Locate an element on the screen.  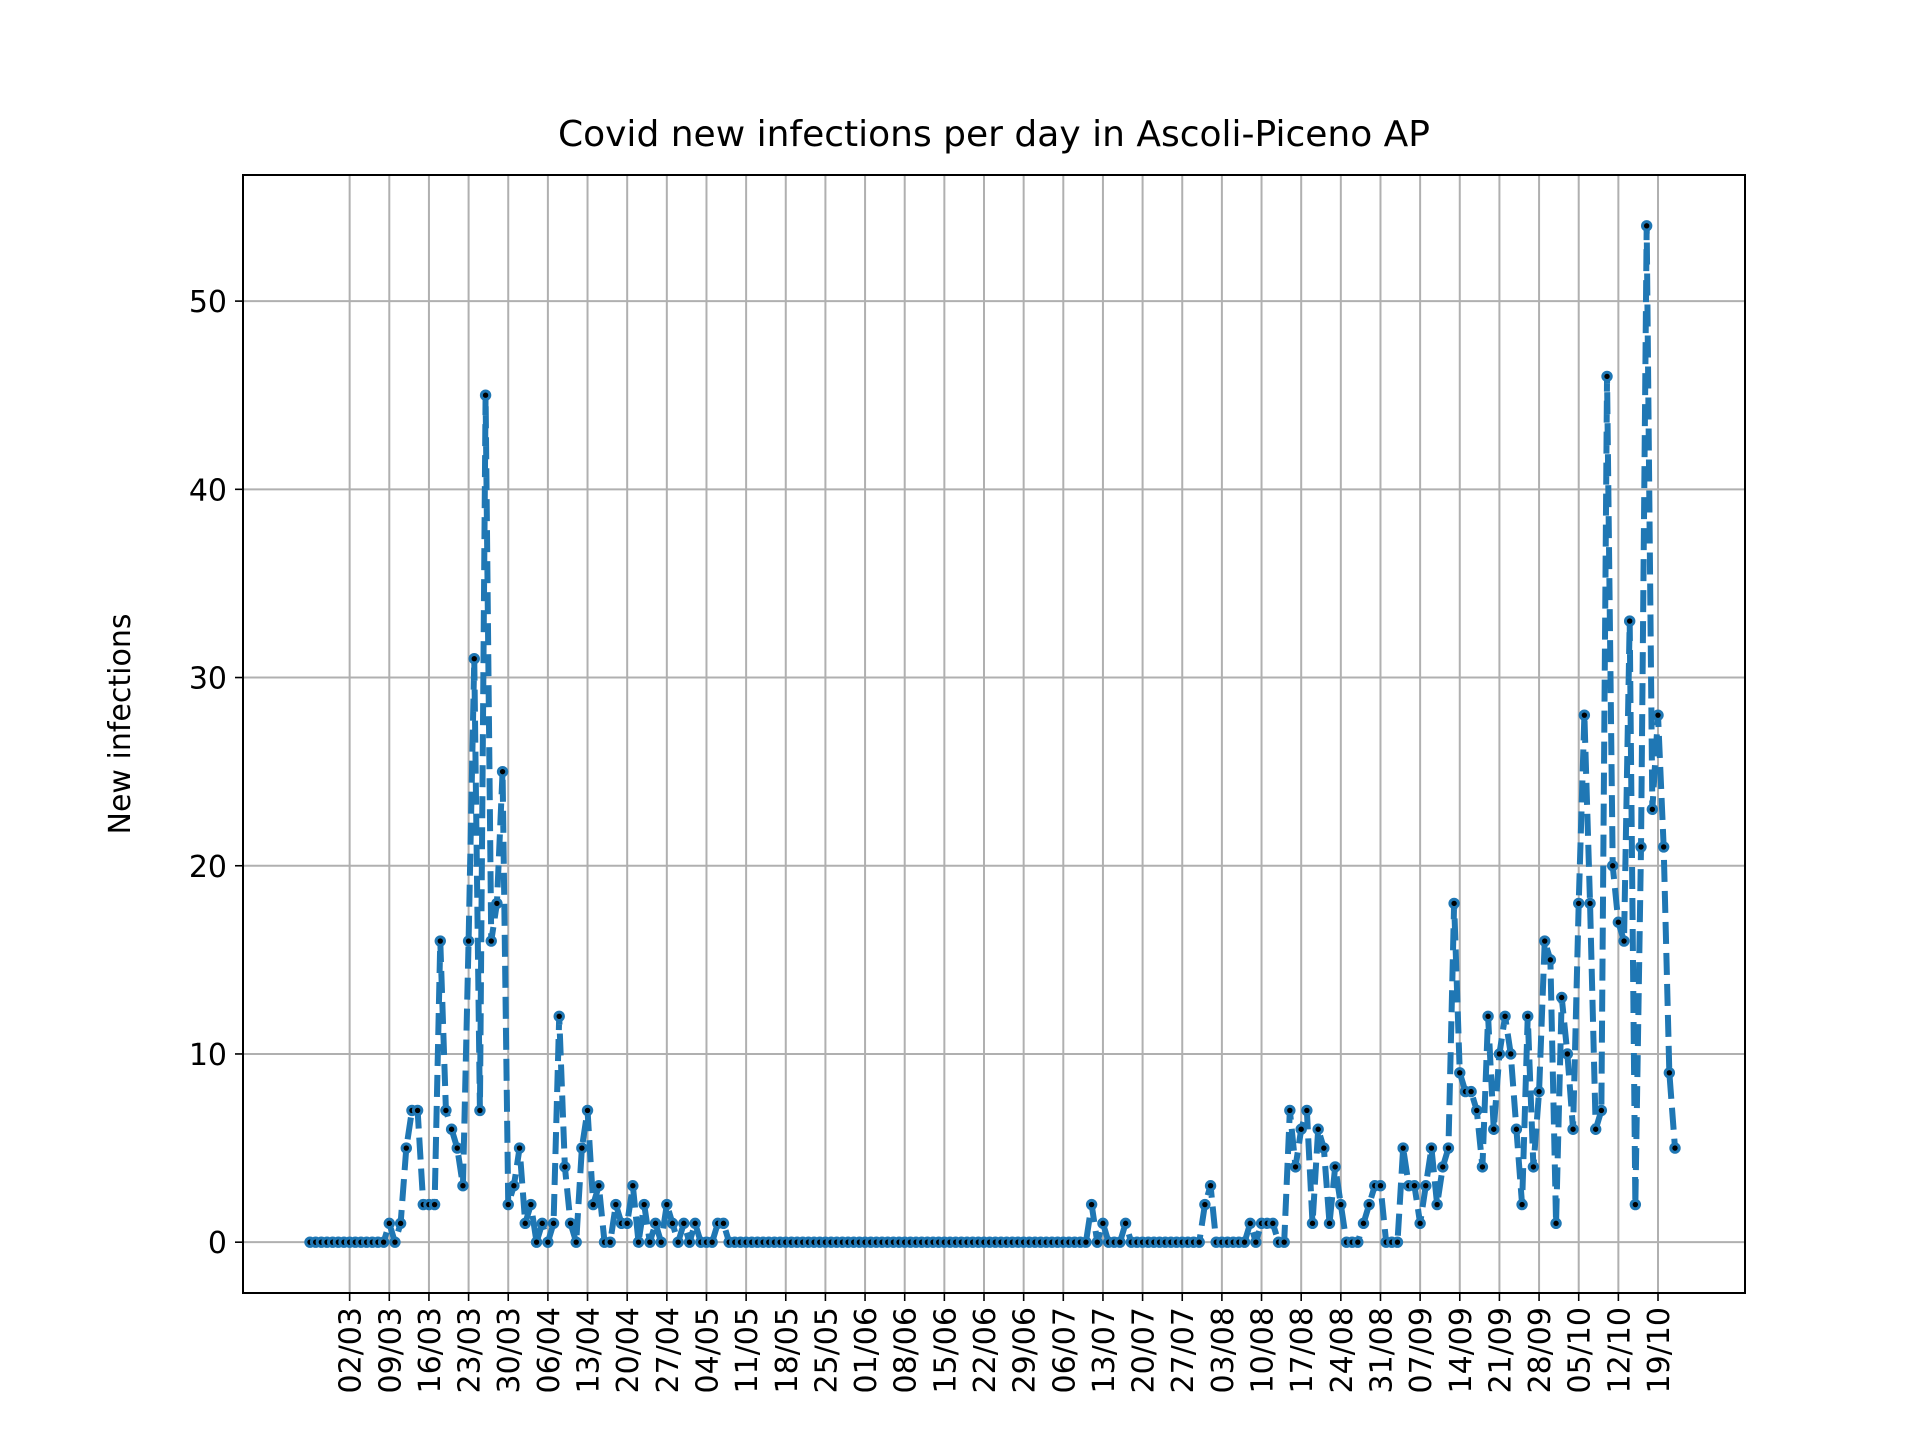
x-tick-label: 24/08 is located at coordinates (1342, 1350).